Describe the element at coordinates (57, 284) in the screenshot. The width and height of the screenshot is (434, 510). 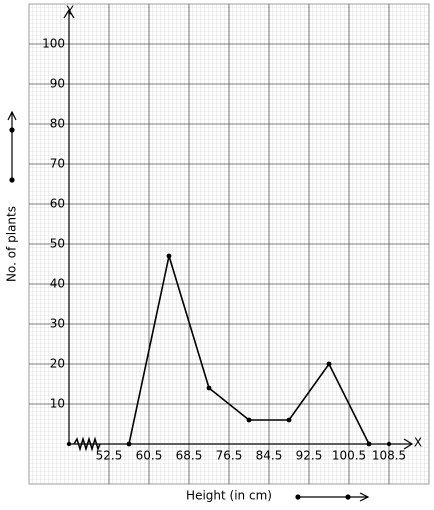
I see `y-tick-label: 40` at that location.